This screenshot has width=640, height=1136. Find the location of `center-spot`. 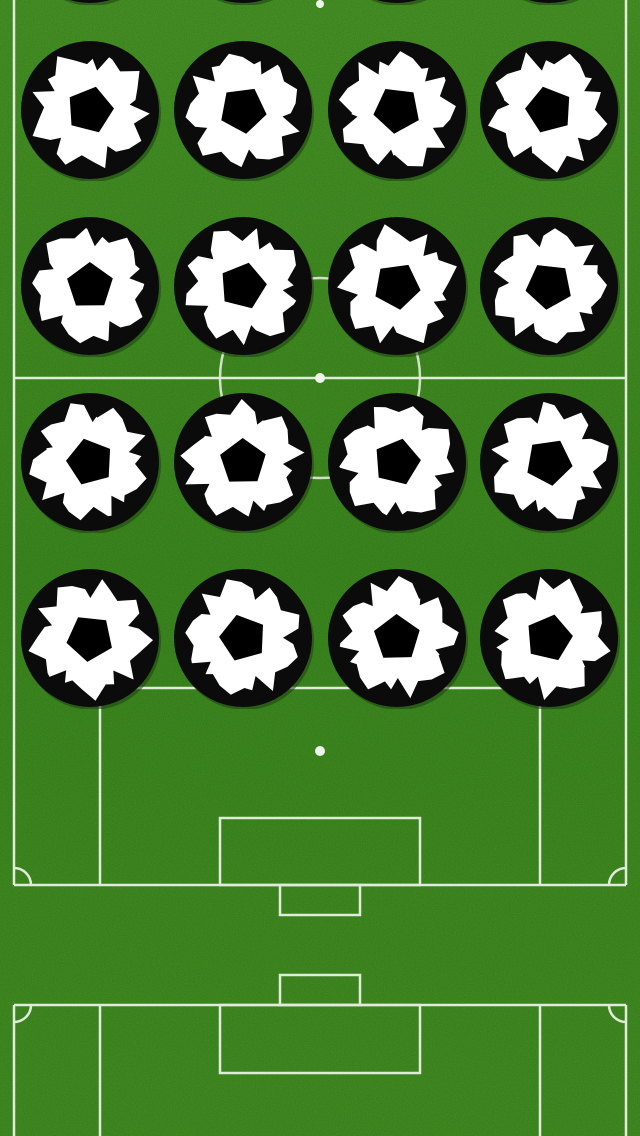

center-spot is located at coordinates (320, 378).